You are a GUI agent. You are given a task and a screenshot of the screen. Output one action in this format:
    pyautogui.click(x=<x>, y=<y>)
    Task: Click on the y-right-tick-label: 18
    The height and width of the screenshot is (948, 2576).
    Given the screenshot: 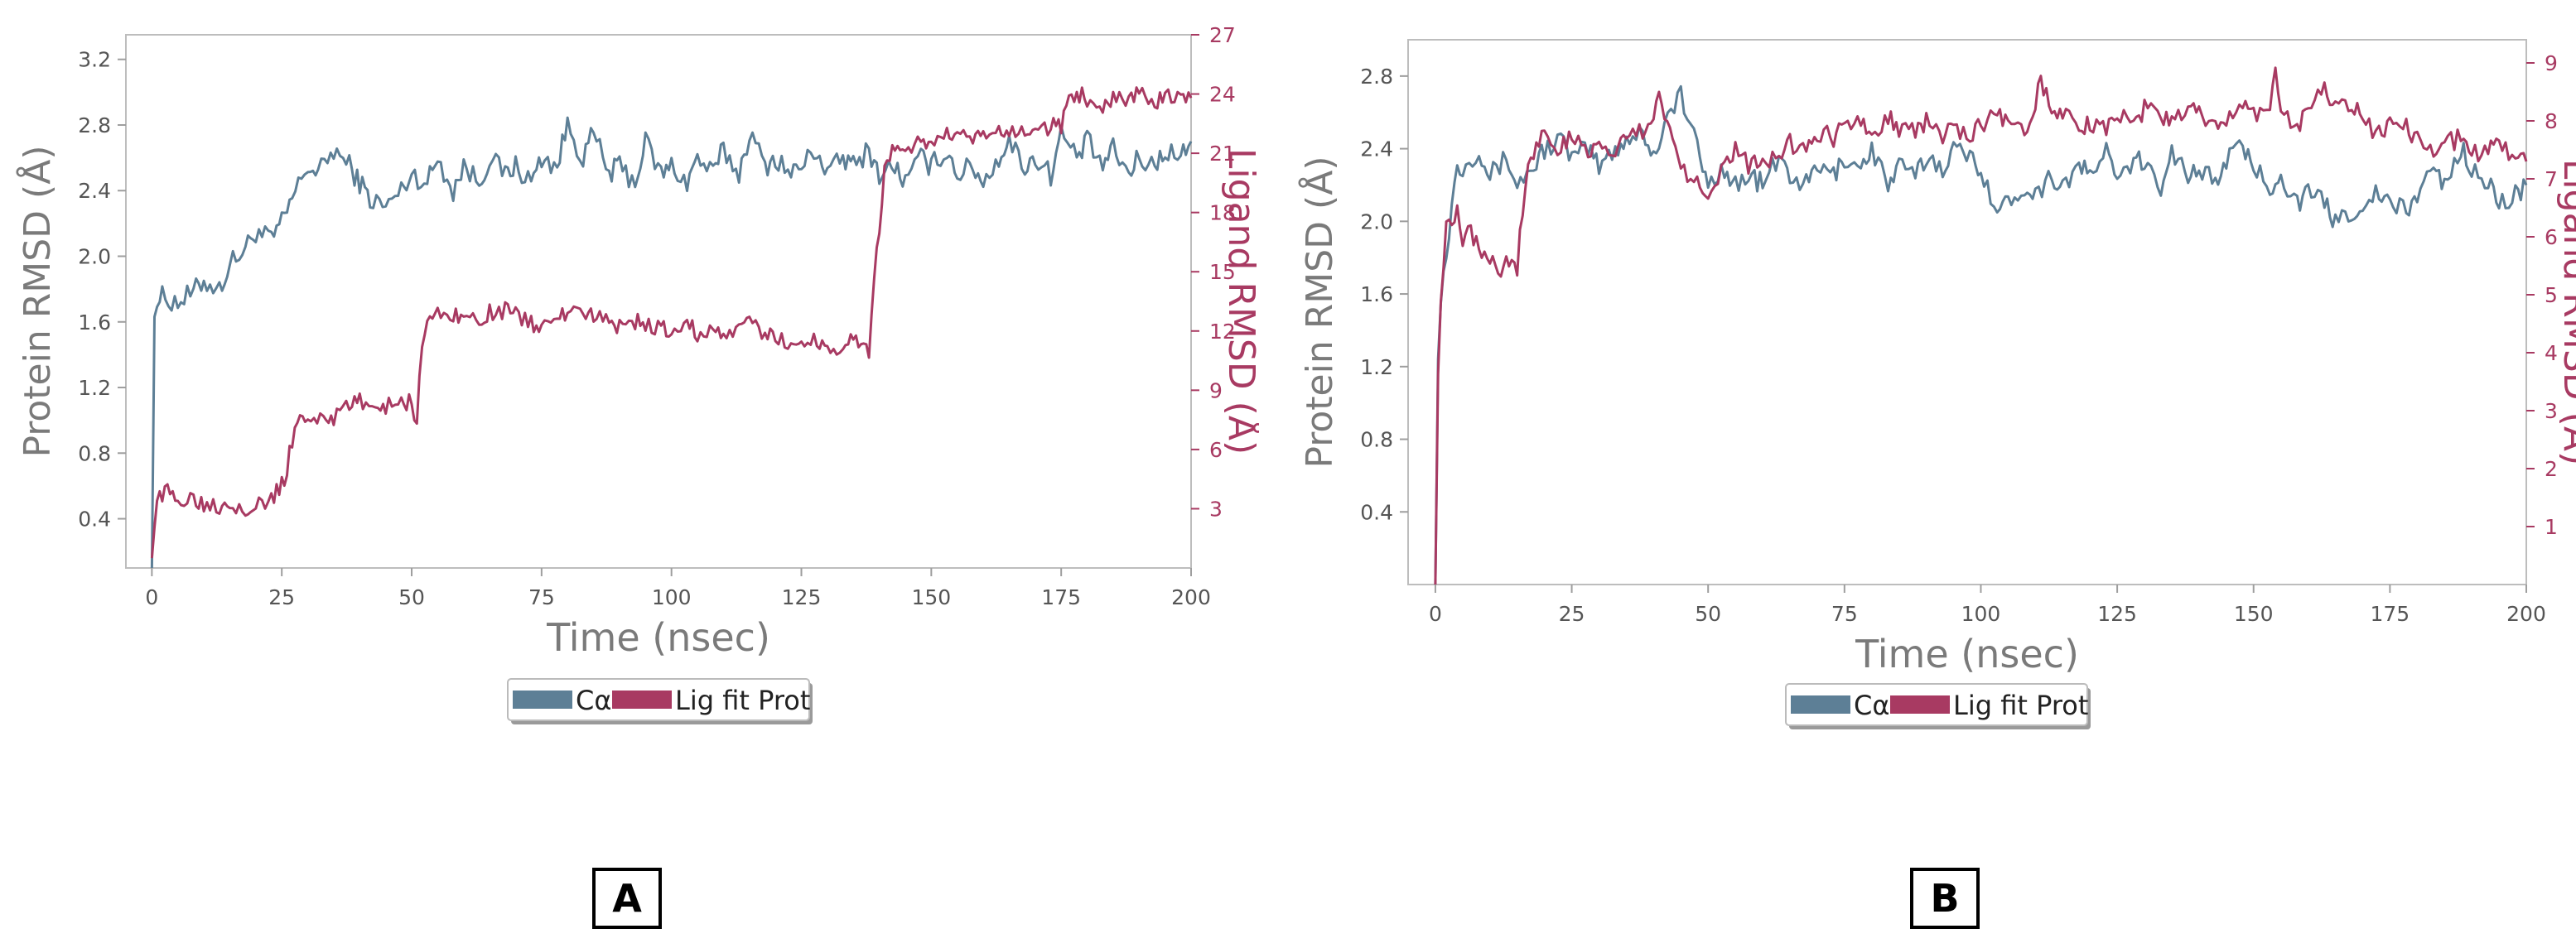 What is the action you would take?
    pyautogui.click(x=1222, y=213)
    